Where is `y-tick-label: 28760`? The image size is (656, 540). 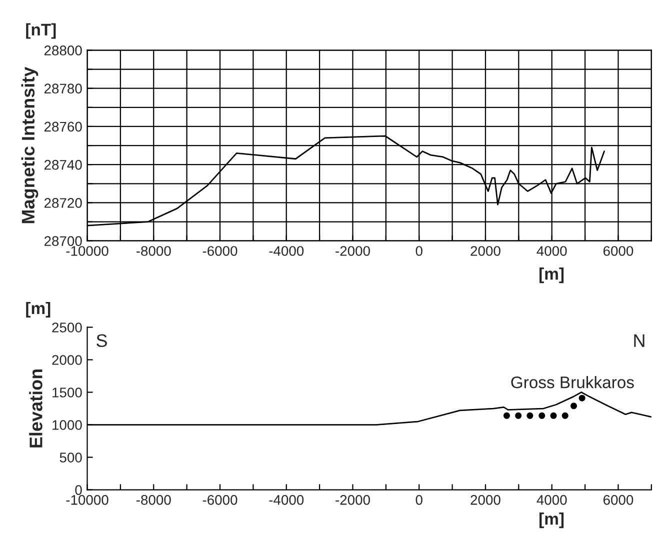
y-tick-label: 28760 is located at coordinates (63, 127).